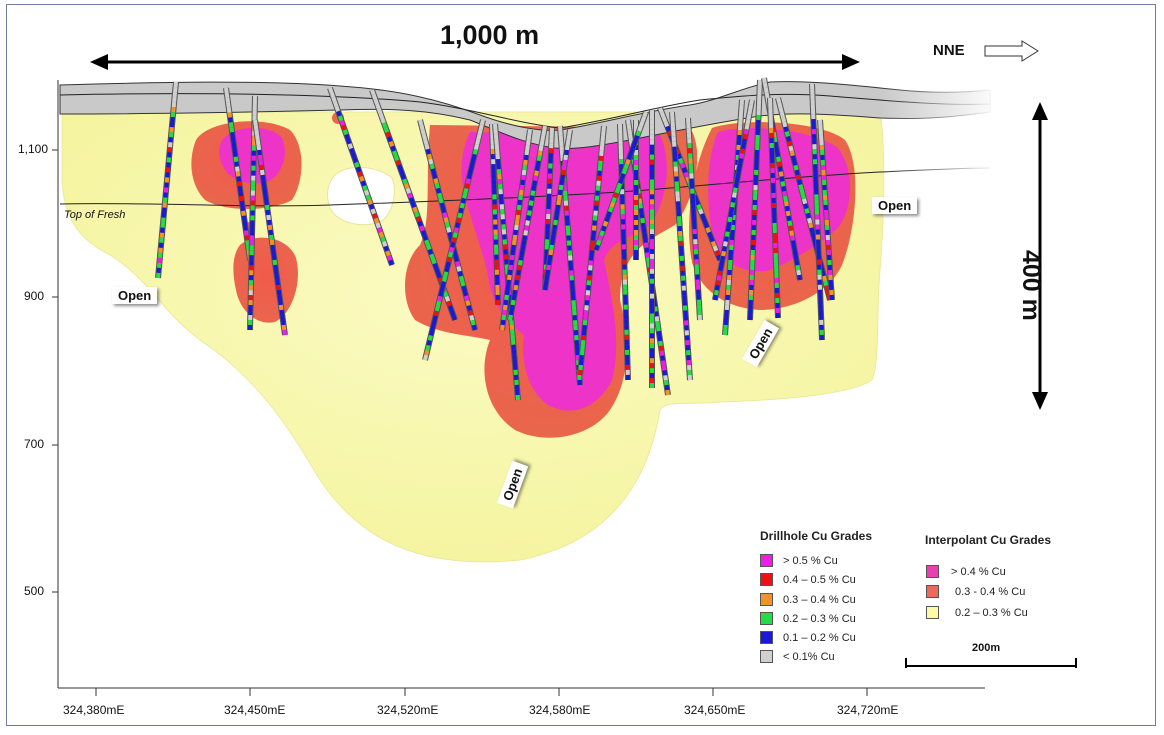  I want to click on legend-item: > 0.5 % Cu, so click(799, 560).